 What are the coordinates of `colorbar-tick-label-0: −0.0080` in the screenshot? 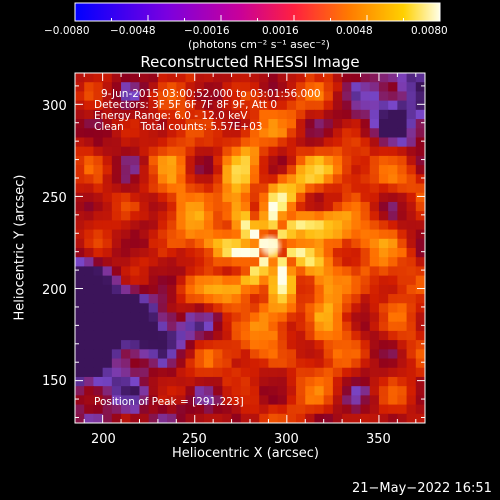 It's located at (67, 31).